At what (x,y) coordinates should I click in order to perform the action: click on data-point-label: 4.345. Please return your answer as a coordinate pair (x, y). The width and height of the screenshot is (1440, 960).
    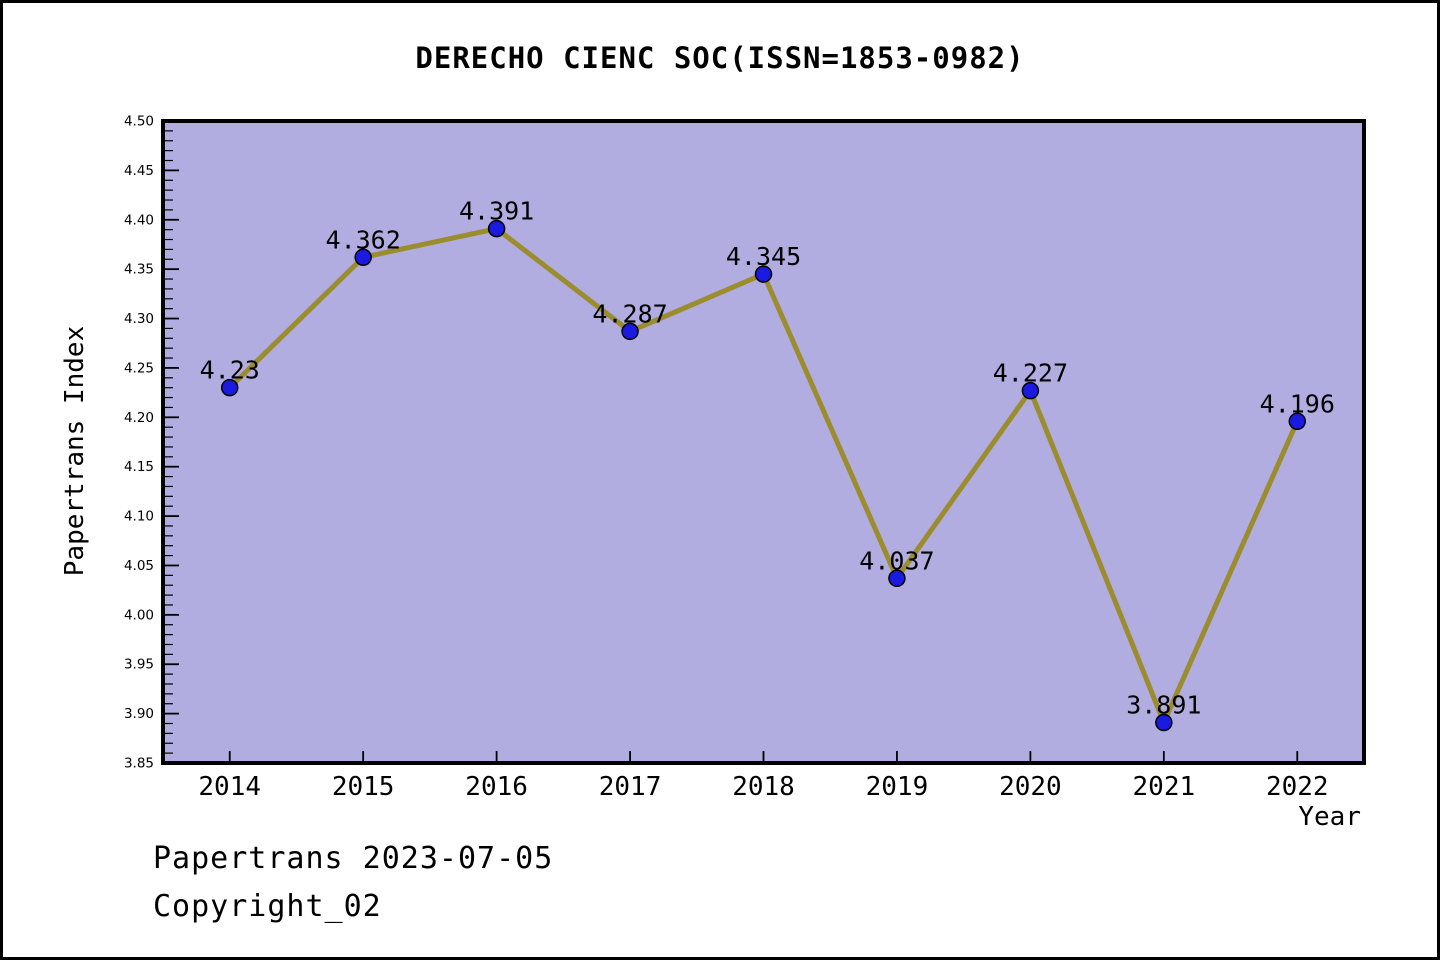
    Looking at the image, I should click on (763, 256).